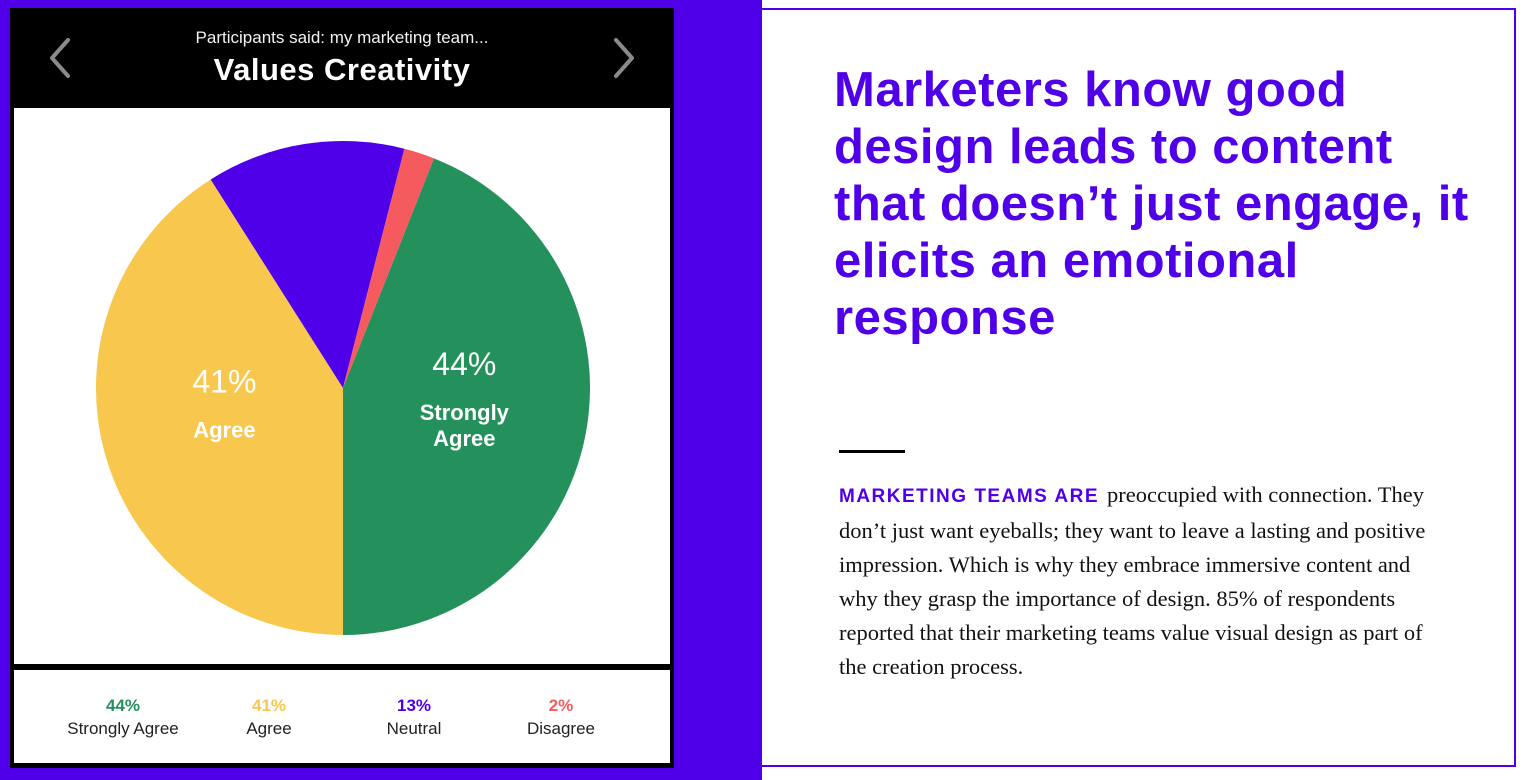  What do you see at coordinates (224, 381) in the screenshot?
I see `slice-percent-label: 41%` at bounding box center [224, 381].